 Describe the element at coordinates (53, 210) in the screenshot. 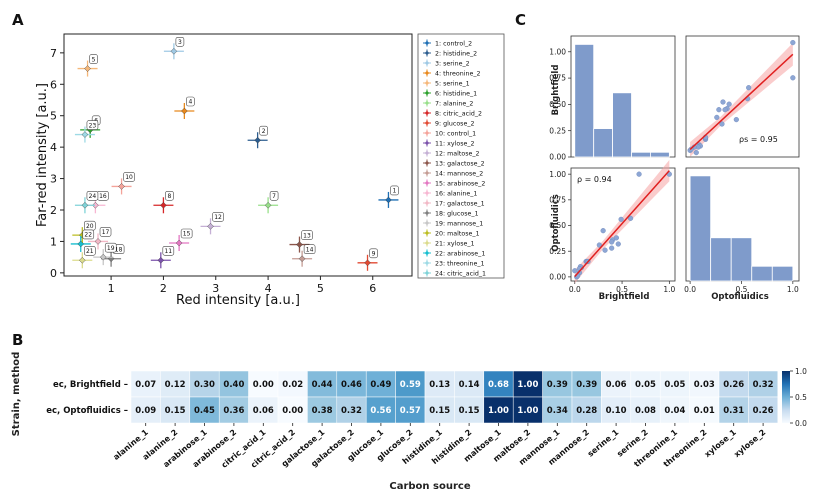

I see `y-tick-label: 2` at that location.